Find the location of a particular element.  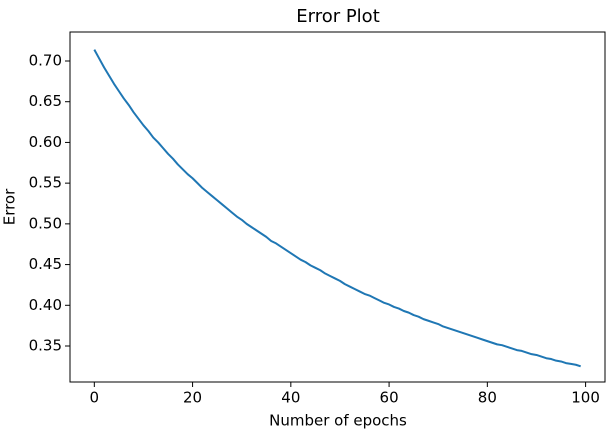

y-tick-label: 0.50 is located at coordinates (45, 223).